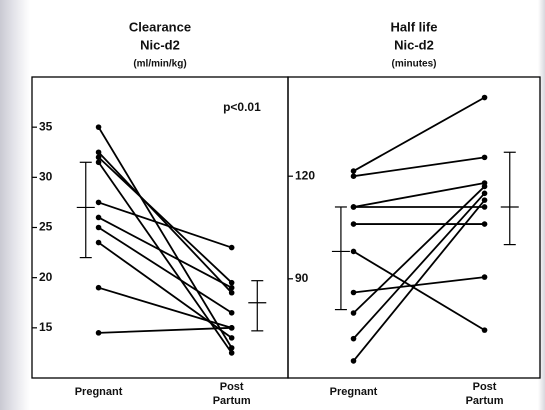 Image resolution: width=545 pixels, height=410 pixels. Describe the element at coordinates (414, 64) in the screenshot. I see `chart-subtitle: (minutes)` at that location.